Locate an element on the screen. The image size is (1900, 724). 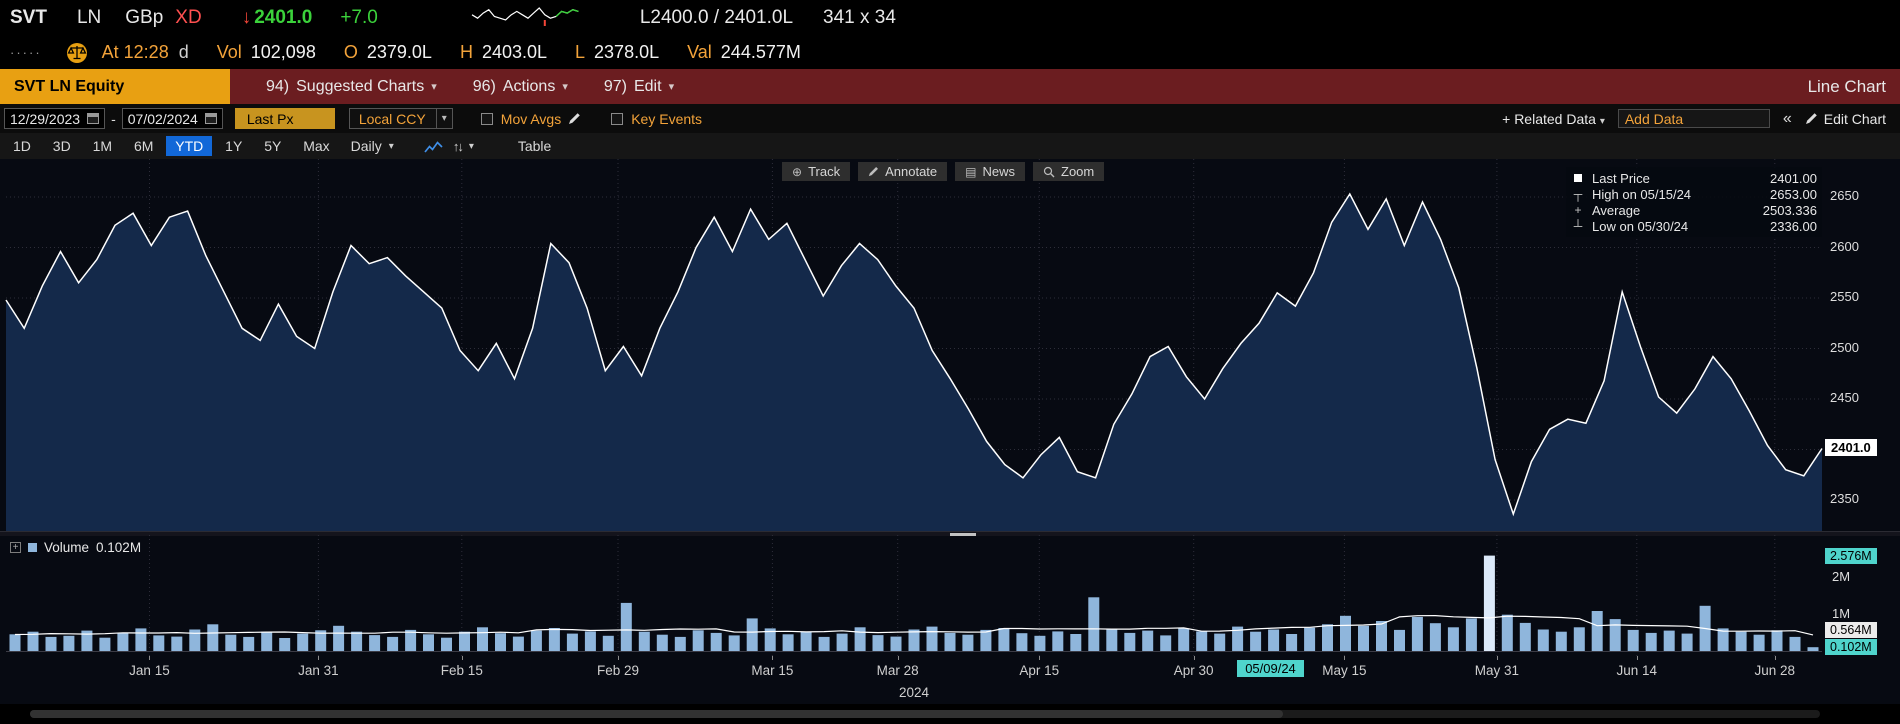
period-max: Max is located at coordinates (316, 146).